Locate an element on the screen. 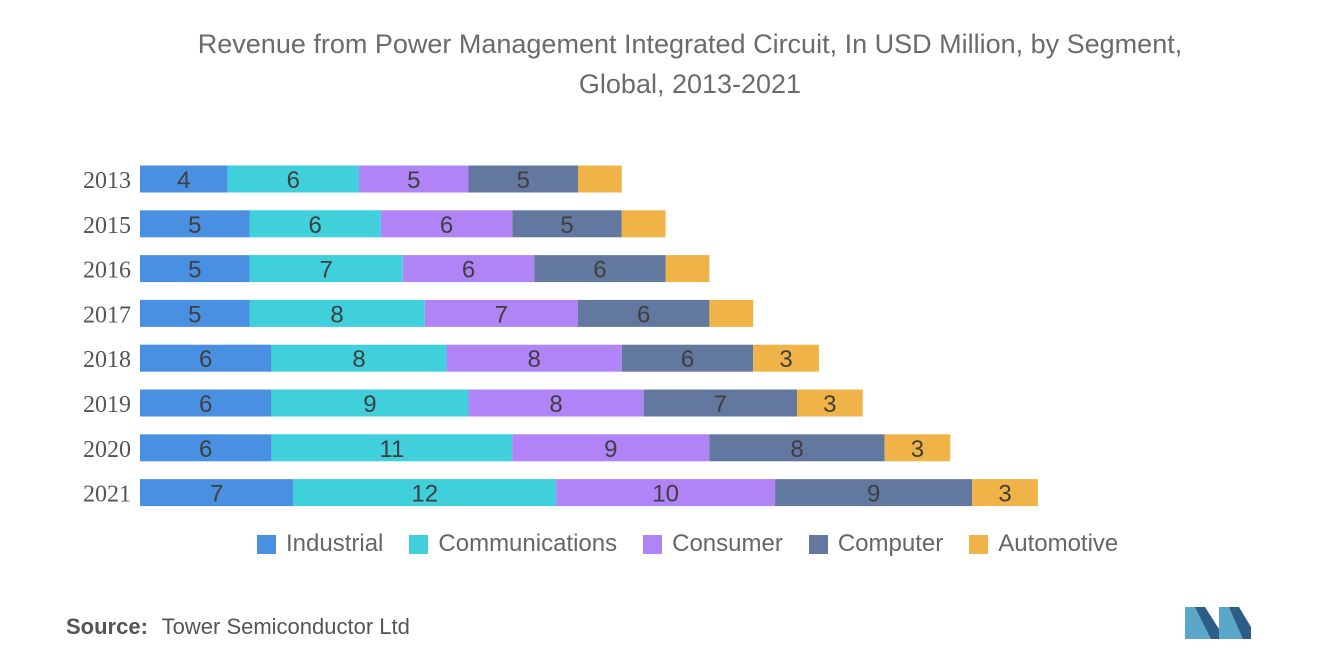  legend-label-computer: Computer is located at coordinates (890, 543).